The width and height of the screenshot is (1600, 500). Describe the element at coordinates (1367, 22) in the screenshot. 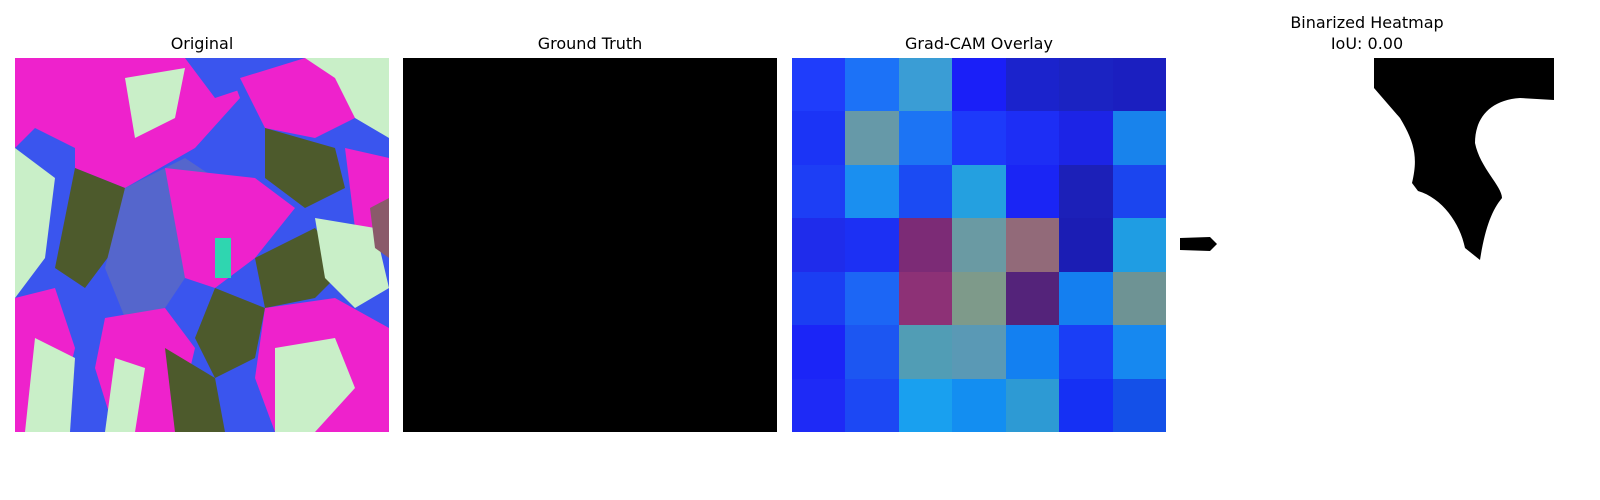

I see `binarized-heatmap-title-line: Binarized Heatmap` at that location.